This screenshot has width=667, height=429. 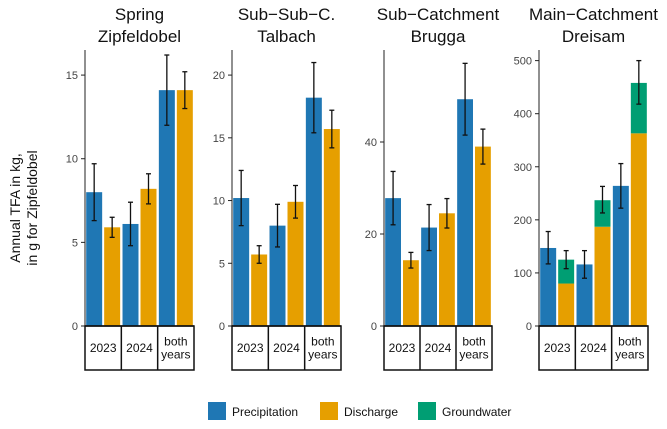 I want to click on y-tick-label: 500, so click(x=523, y=62).